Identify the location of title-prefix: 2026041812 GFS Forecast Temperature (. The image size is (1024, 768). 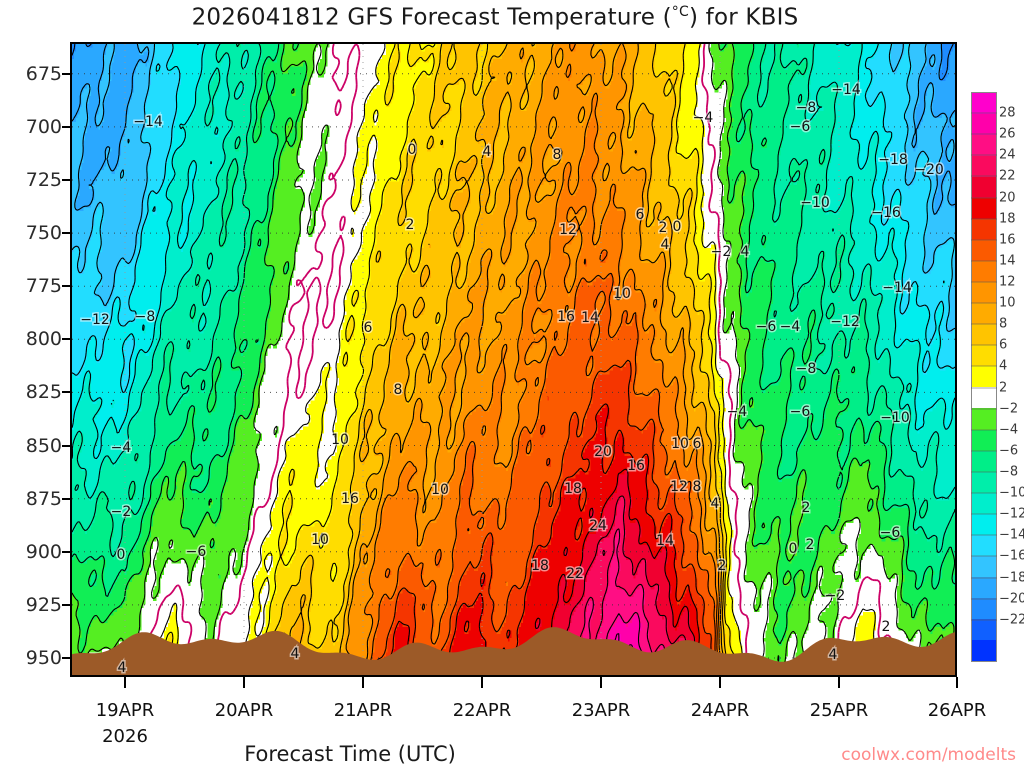
(431, 17).